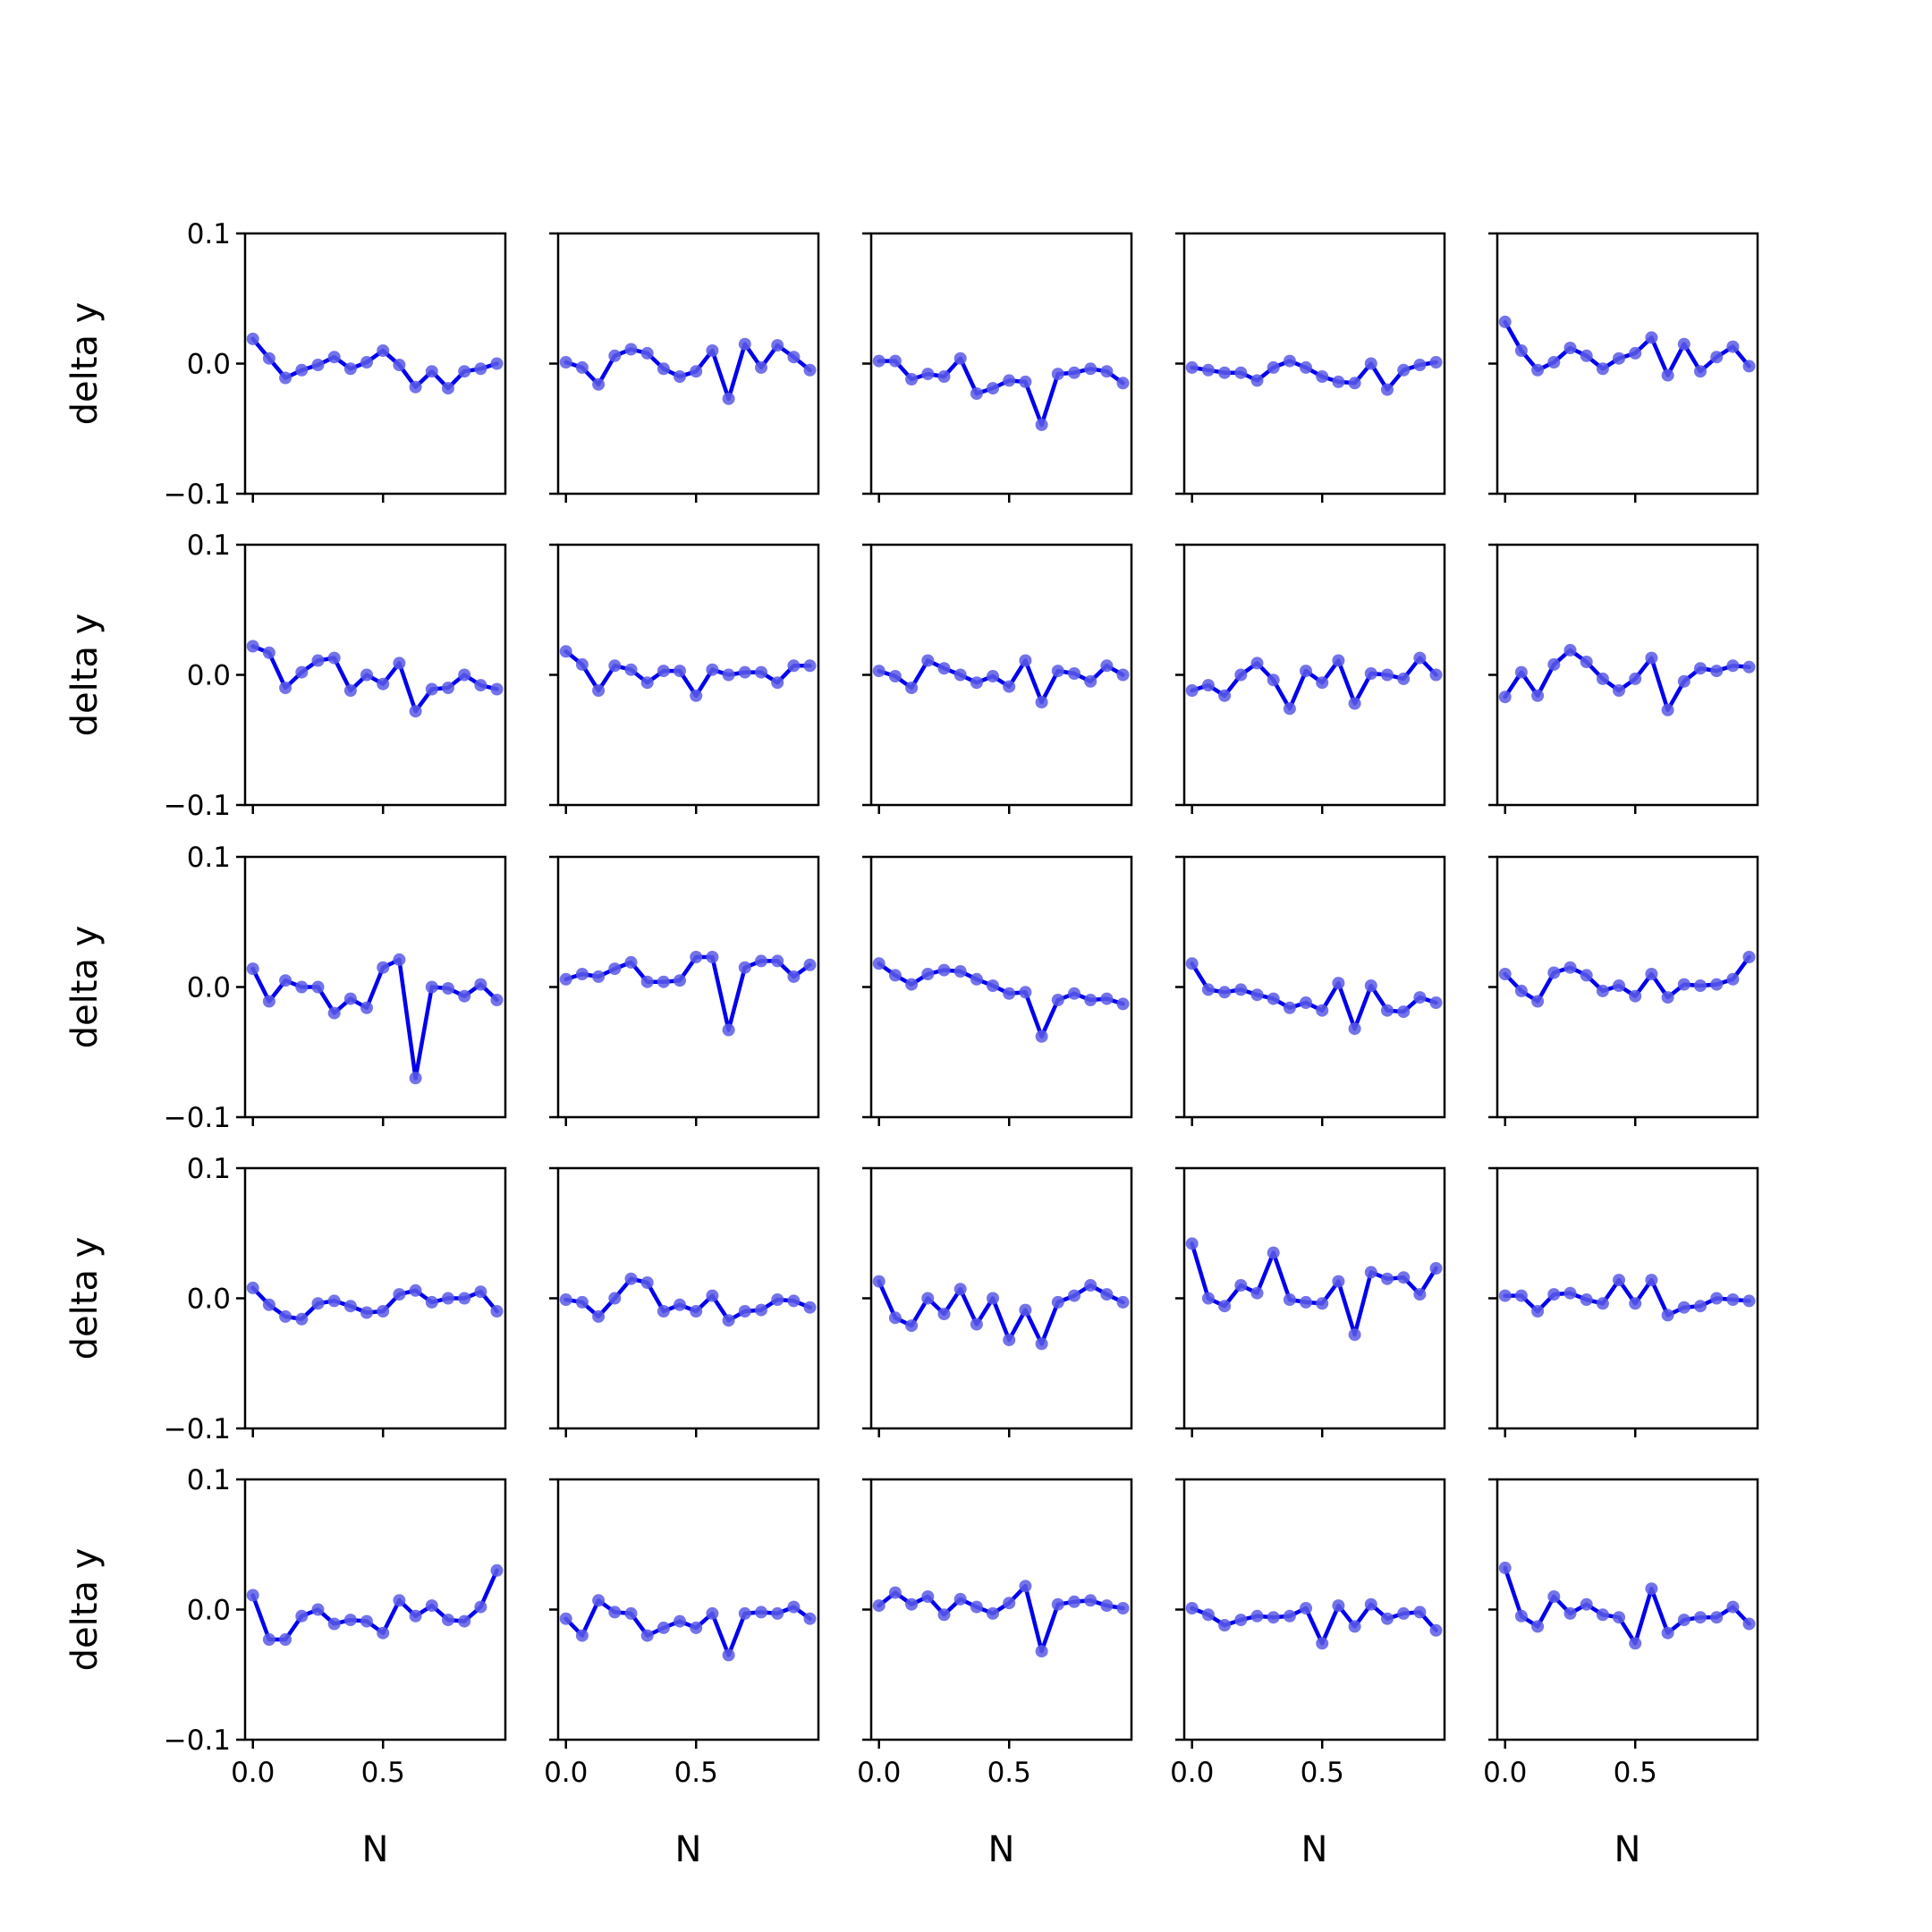 The height and width of the screenshot is (1932, 1932). I want to click on x-tick-label: 0.5, so click(1322, 1773).